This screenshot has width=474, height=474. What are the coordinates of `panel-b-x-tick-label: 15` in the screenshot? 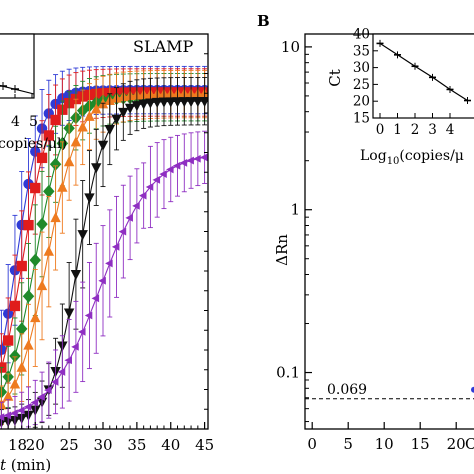 It's located at (420, 444).